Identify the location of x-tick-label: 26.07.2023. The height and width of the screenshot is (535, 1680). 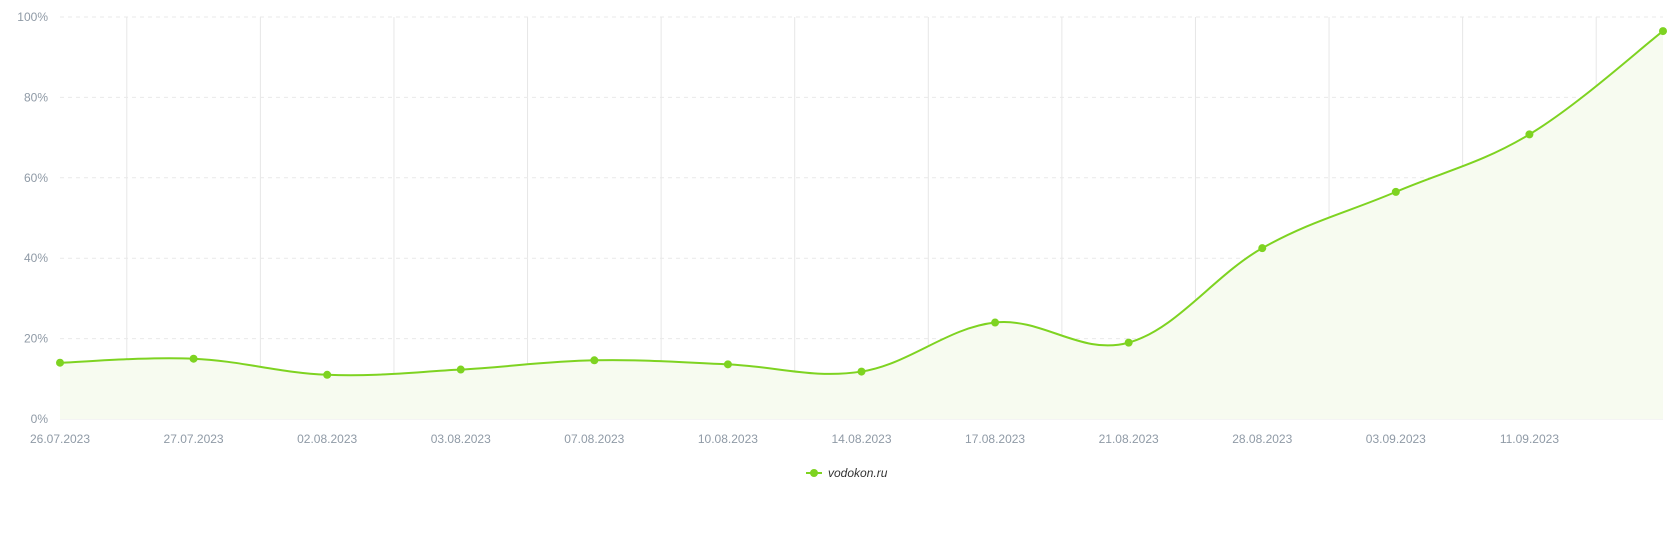
(60, 439).